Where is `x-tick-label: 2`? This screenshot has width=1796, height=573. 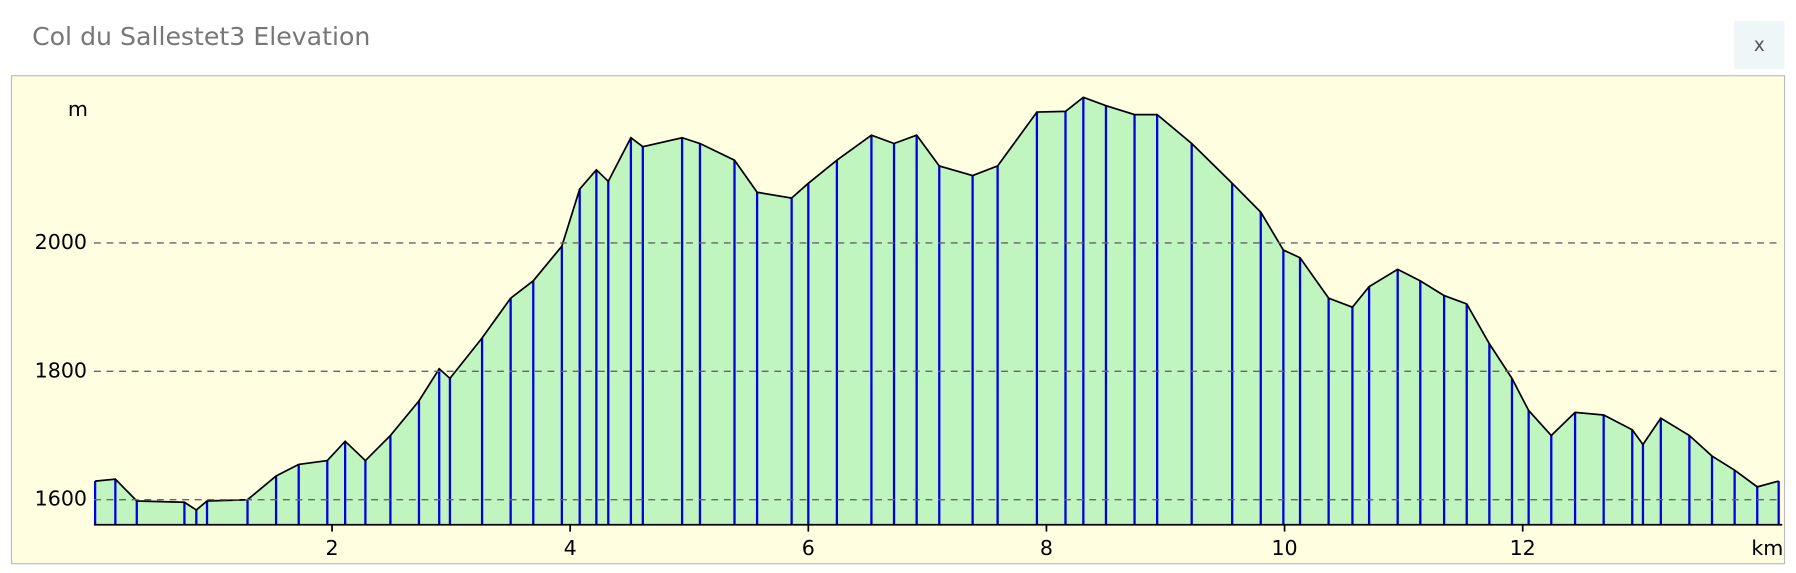 x-tick-label: 2 is located at coordinates (331, 548).